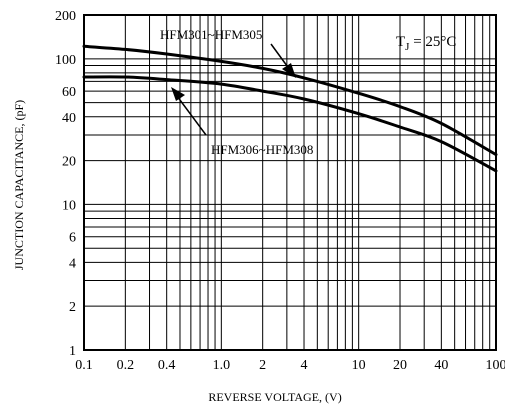  What do you see at coordinates (222, 365) in the screenshot?
I see `x-tick-label: 1.0` at bounding box center [222, 365].